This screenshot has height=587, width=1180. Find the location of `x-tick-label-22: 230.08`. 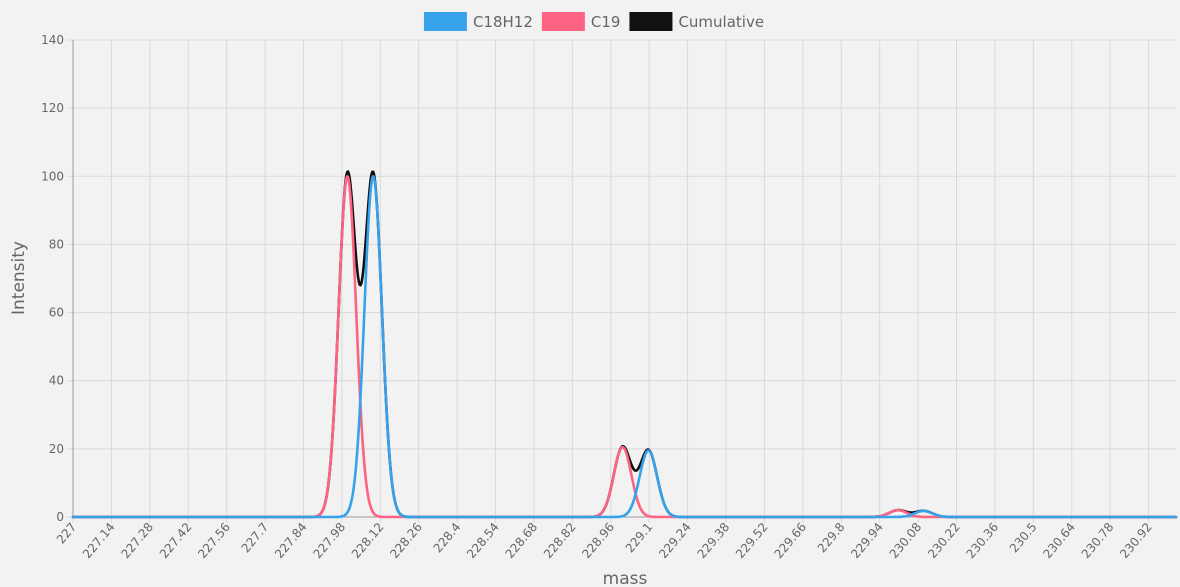

x-tick-label-22: 230.08 is located at coordinates (906, 540).